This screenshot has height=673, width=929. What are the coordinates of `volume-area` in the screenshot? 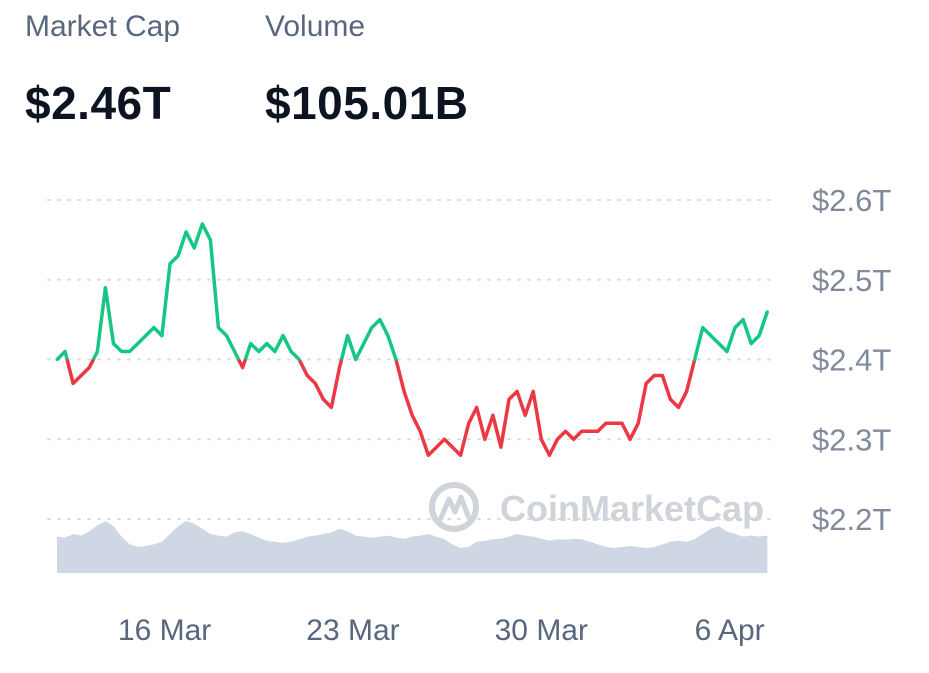 It's located at (412, 547).